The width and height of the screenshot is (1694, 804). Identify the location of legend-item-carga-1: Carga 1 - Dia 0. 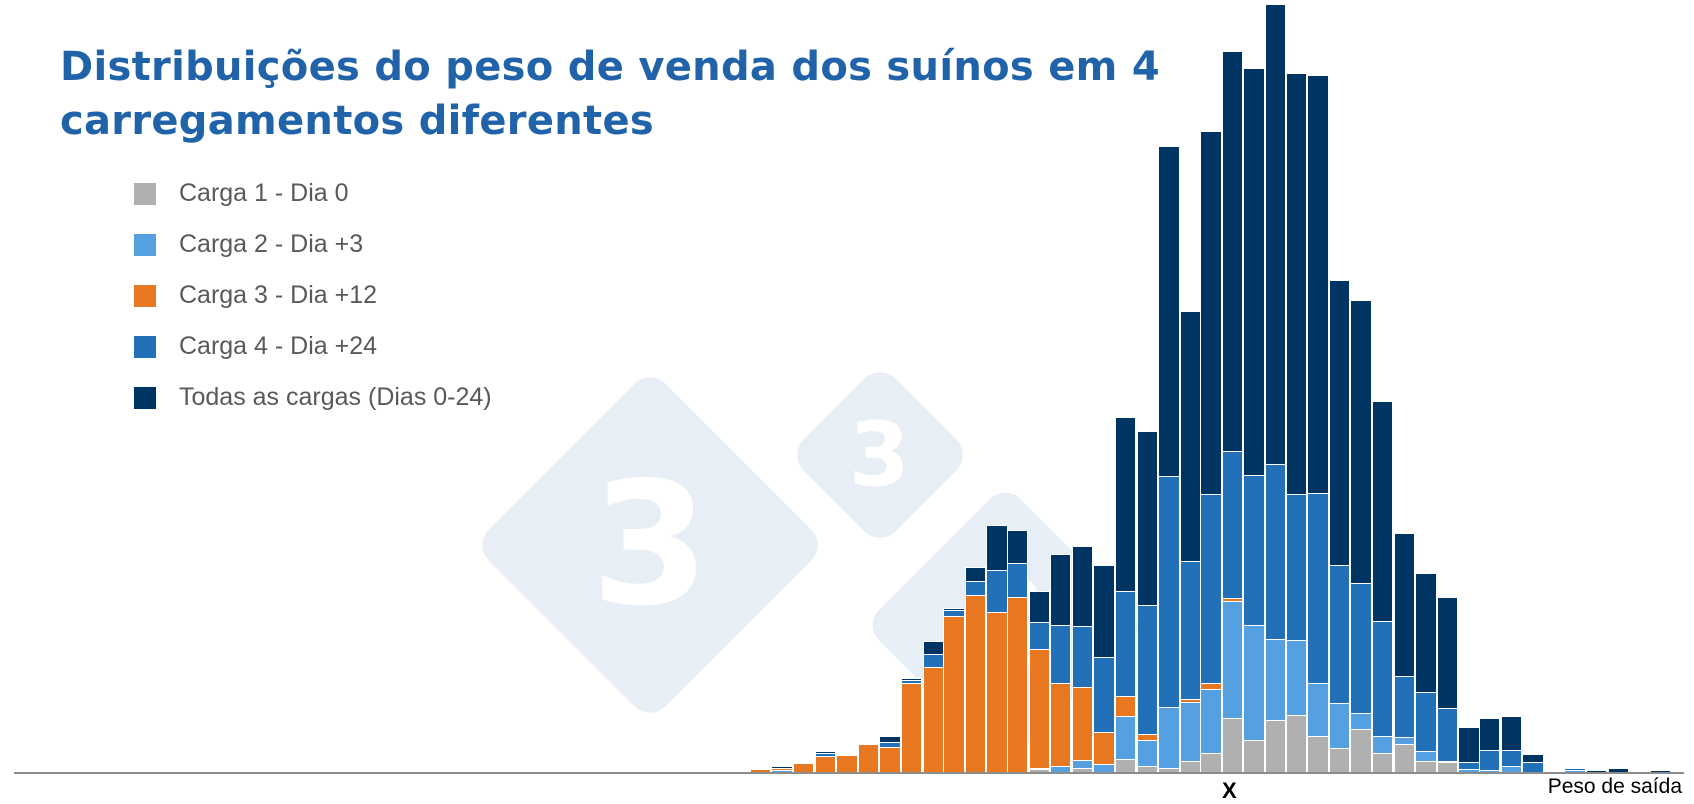
(313, 193).